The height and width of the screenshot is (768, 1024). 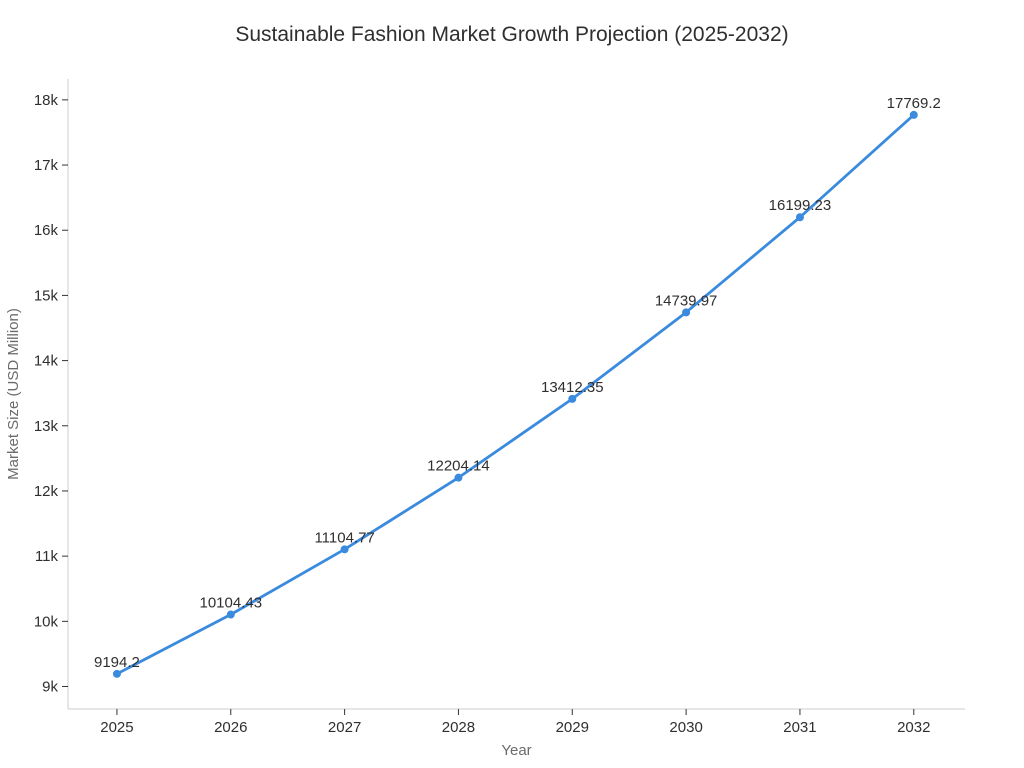 I want to click on x-tick-label: 2025, so click(x=116, y=727).